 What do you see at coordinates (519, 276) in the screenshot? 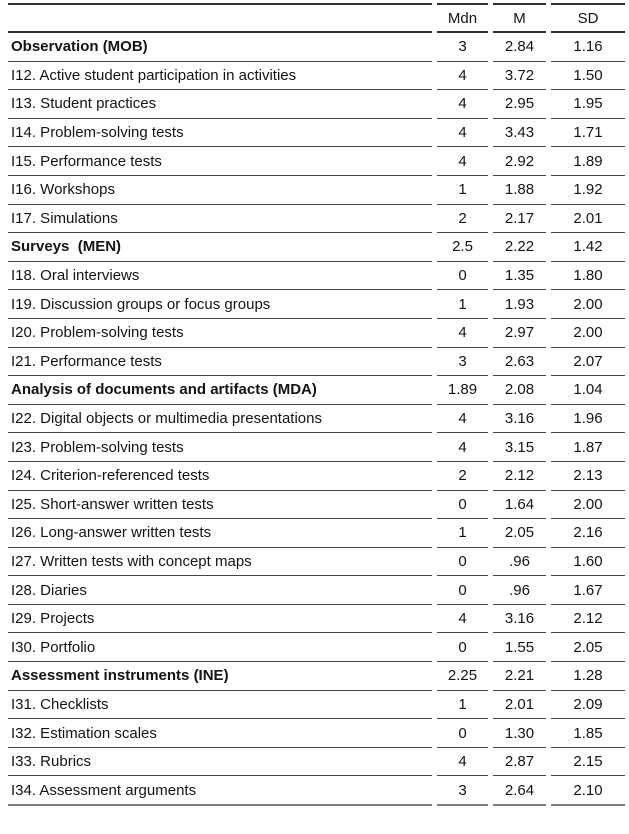
I see `m-value-cell: 1.35` at bounding box center [519, 276].